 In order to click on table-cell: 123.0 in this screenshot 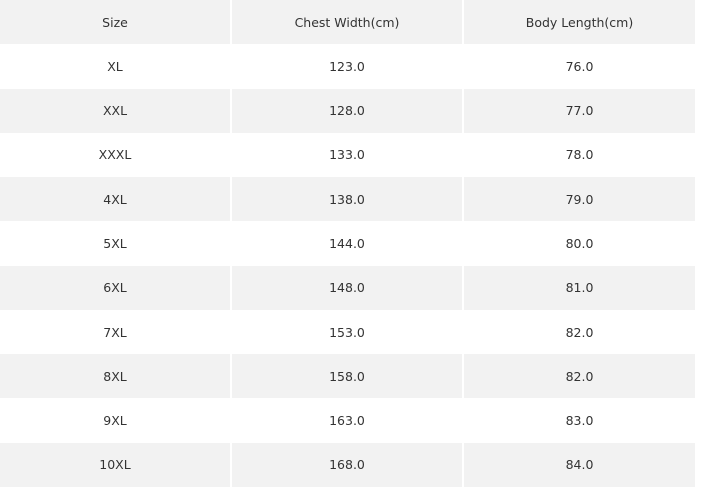, I will do `click(347, 66)`.